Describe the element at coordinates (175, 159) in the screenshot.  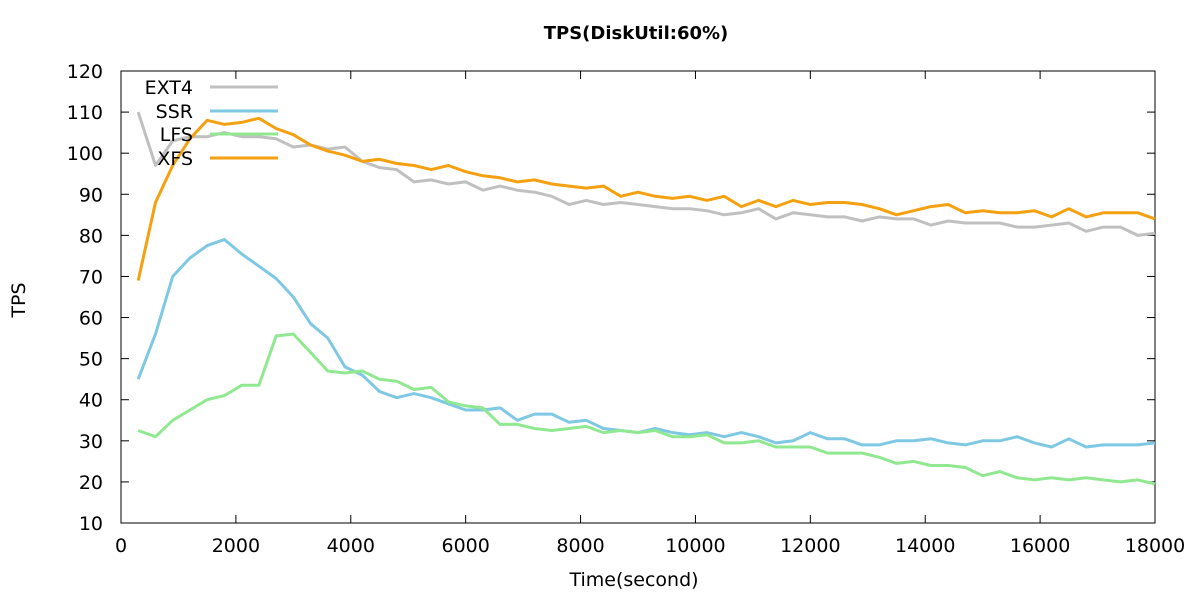
I see `legend-label-xfs: XFS` at that location.